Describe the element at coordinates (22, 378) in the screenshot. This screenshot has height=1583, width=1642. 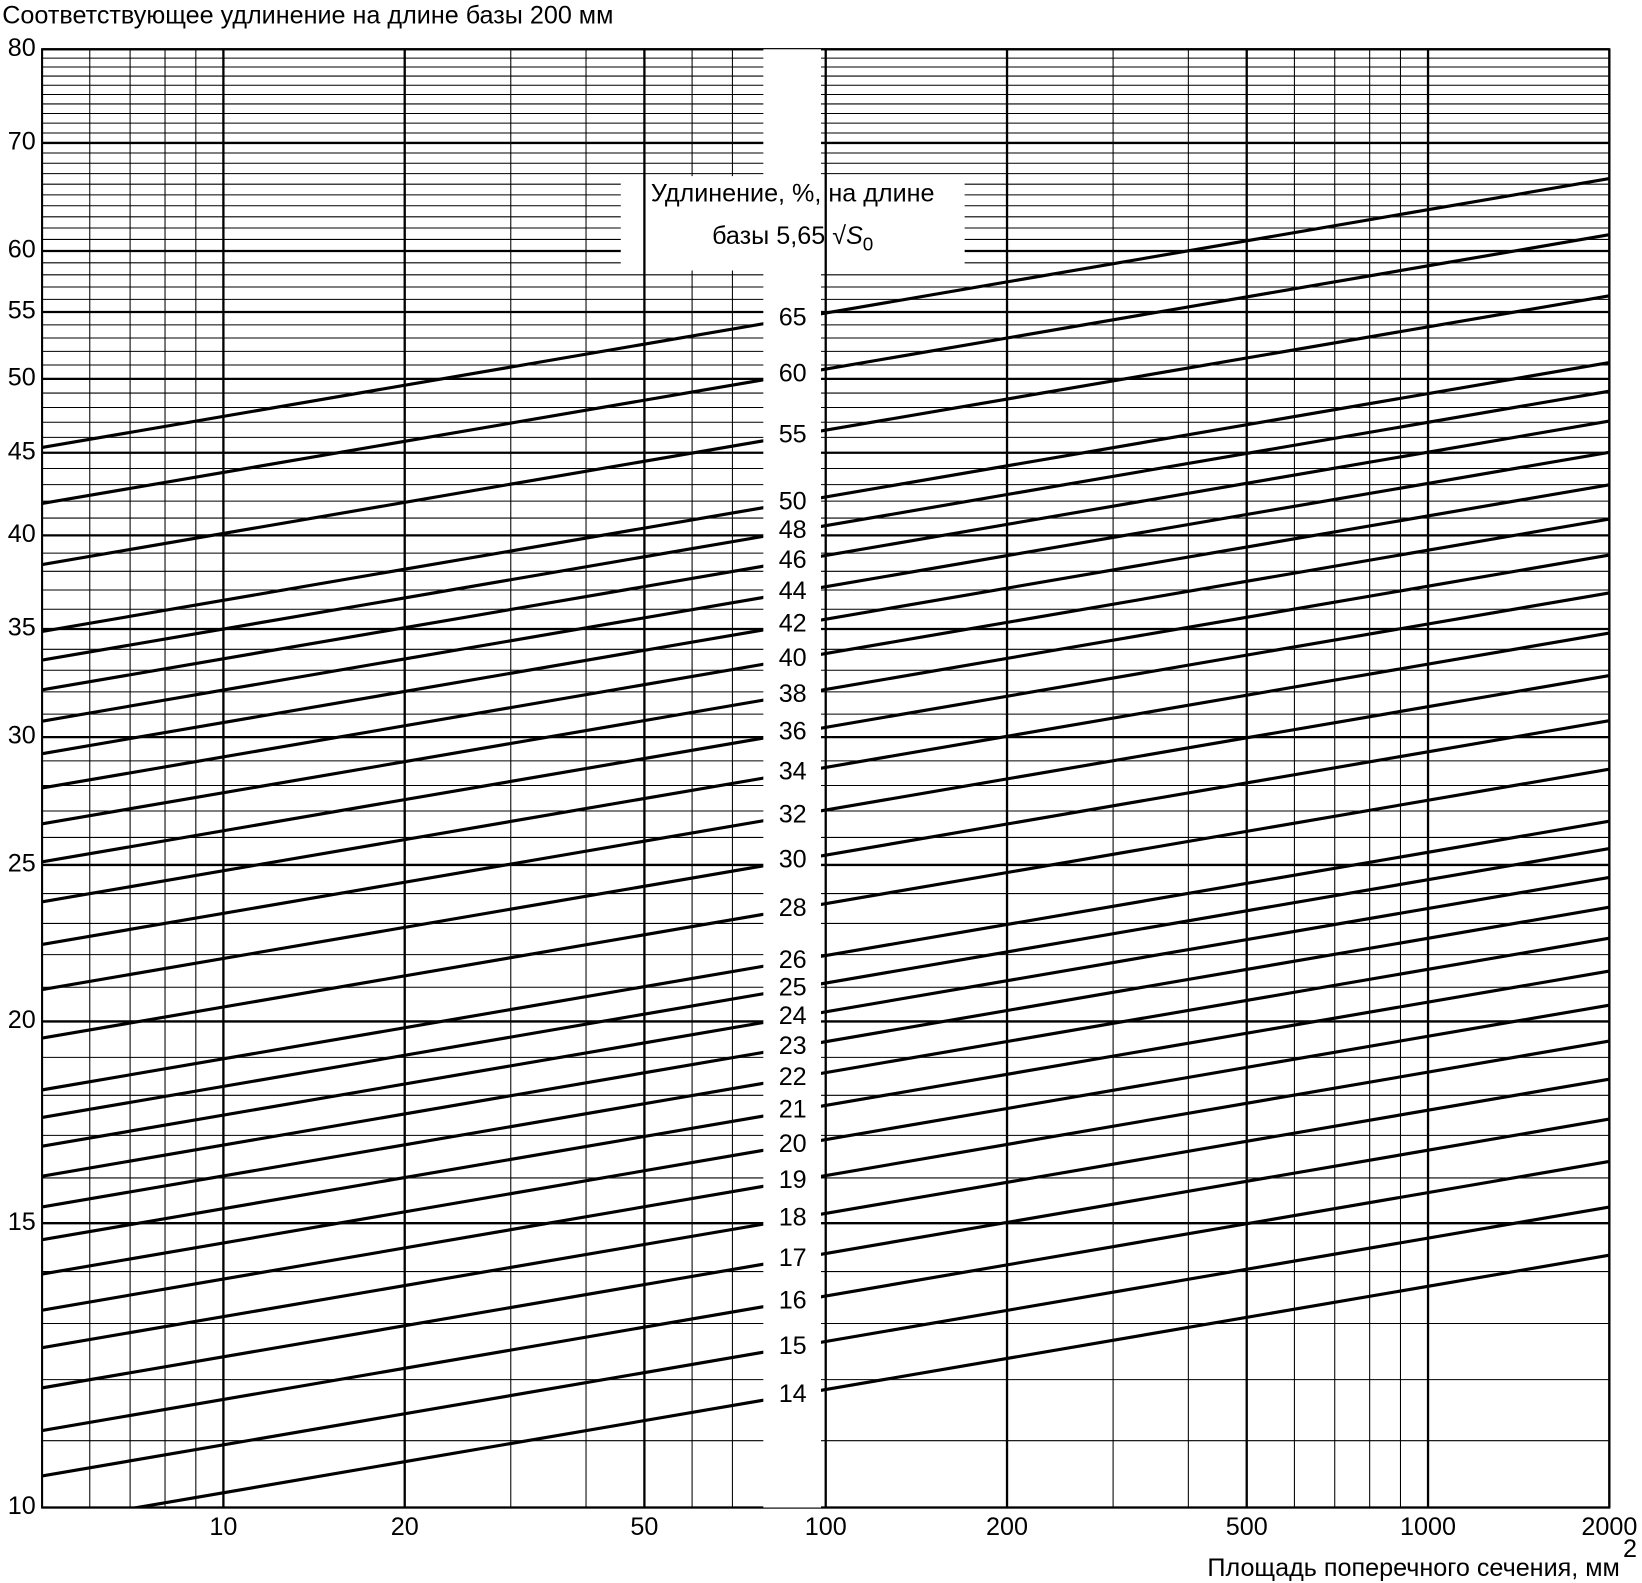
I see `y-tick-label: 50` at that location.